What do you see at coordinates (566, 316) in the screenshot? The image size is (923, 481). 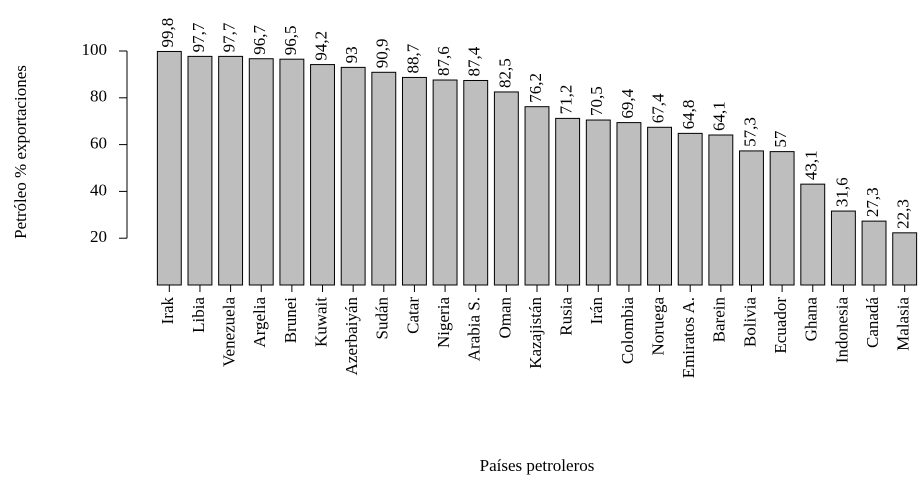 I see `x-tick-label: Rusia` at bounding box center [566, 316].